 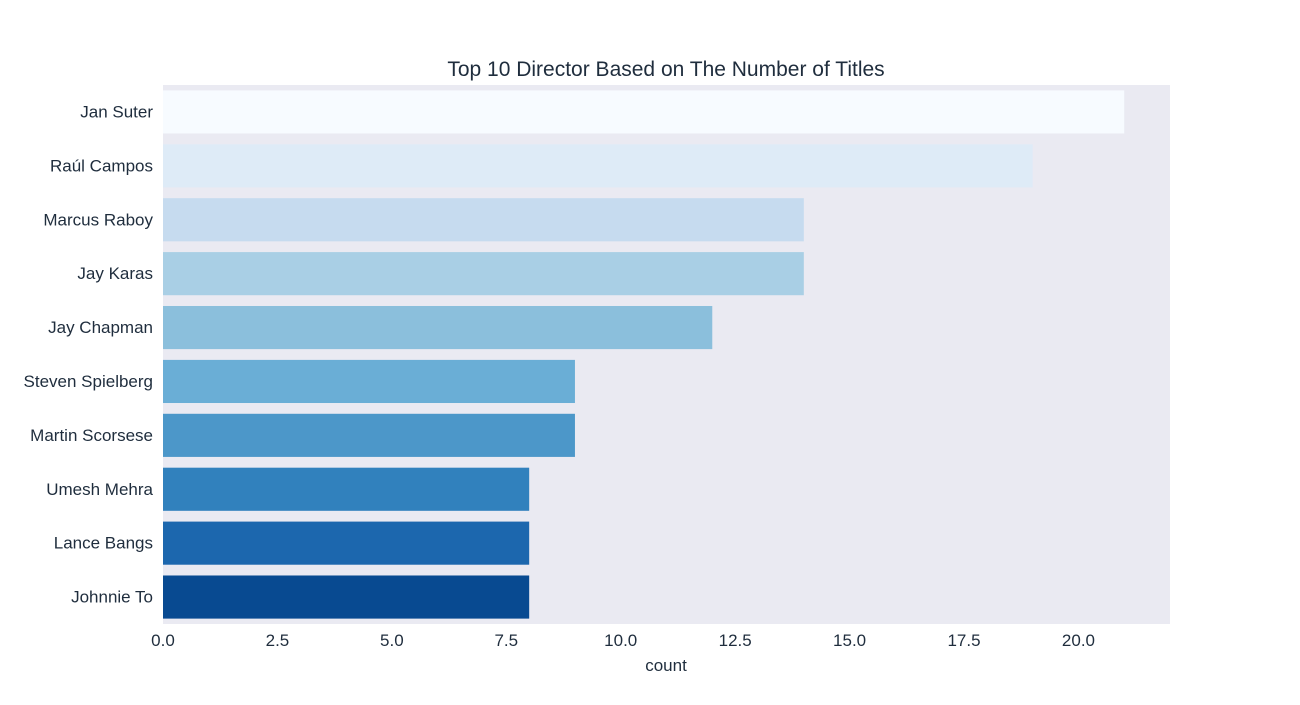 What do you see at coordinates (483, 274) in the screenshot?
I see `bar-jay-karas` at bounding box center [483, 274].